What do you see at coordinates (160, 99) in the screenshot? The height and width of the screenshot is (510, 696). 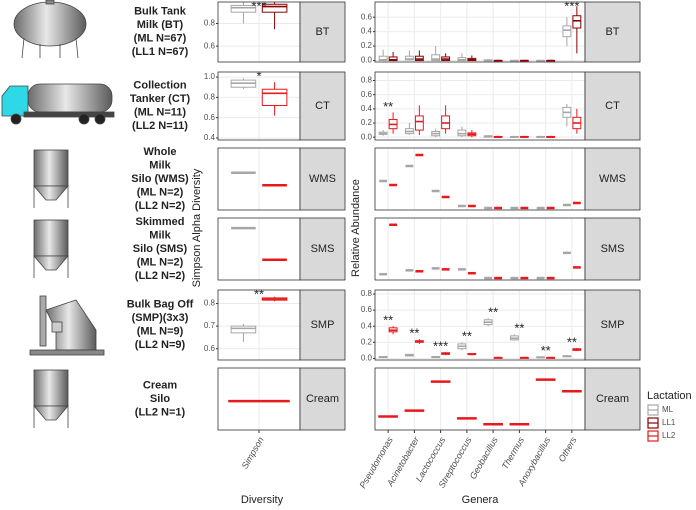 I see `row-label: Tanker (CT)` at bounding box center [160, 99].